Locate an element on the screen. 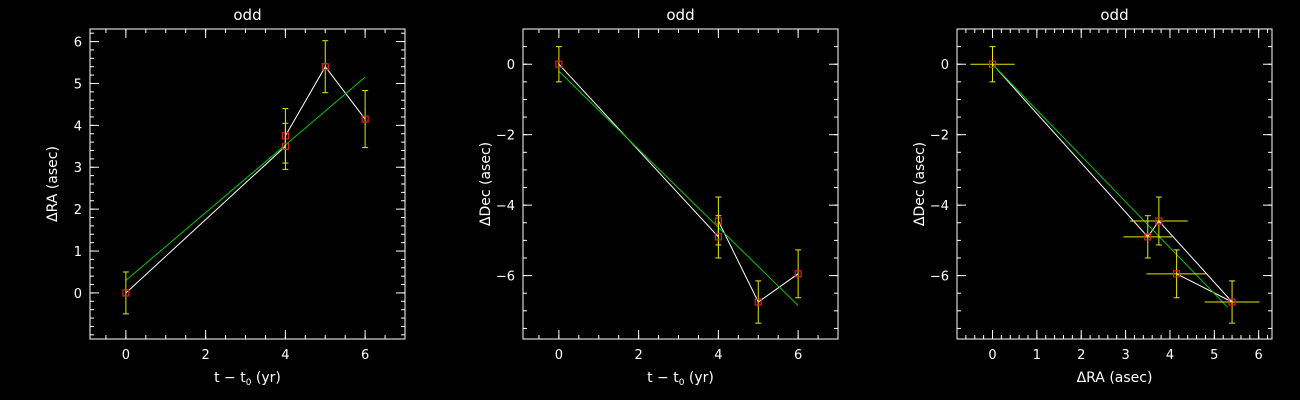  y-tick-label: 1 is located at coordinates (78, 252).